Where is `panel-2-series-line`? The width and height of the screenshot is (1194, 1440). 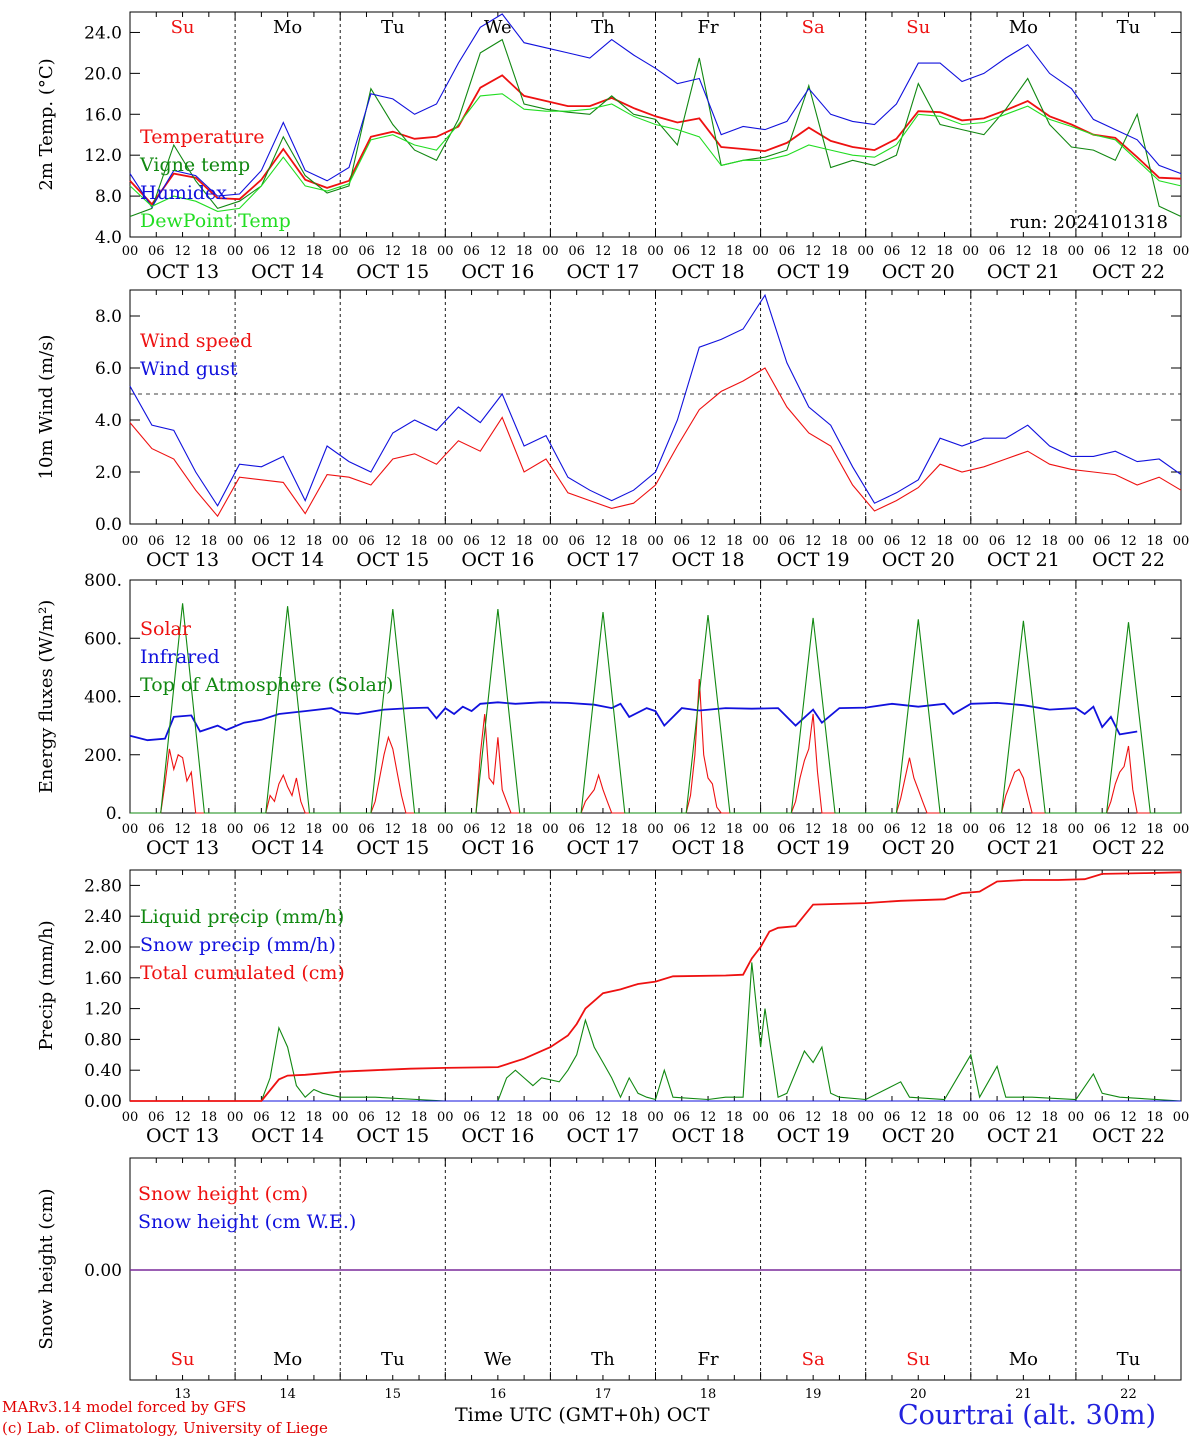 panel-2-series-line is located at coordinates (655, 400).